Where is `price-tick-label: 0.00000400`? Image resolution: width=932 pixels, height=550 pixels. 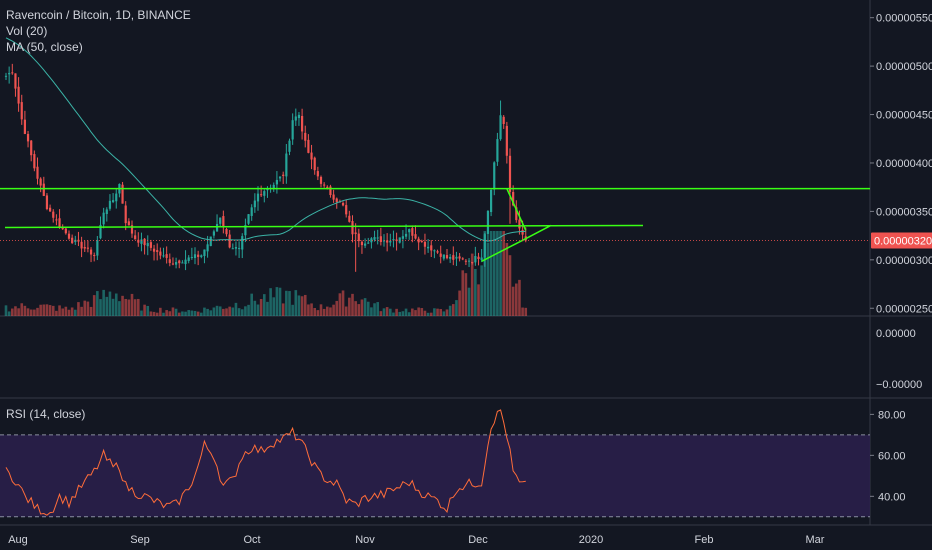
price-tick-label: 0.00000400 is located at coordinates (904, 164).